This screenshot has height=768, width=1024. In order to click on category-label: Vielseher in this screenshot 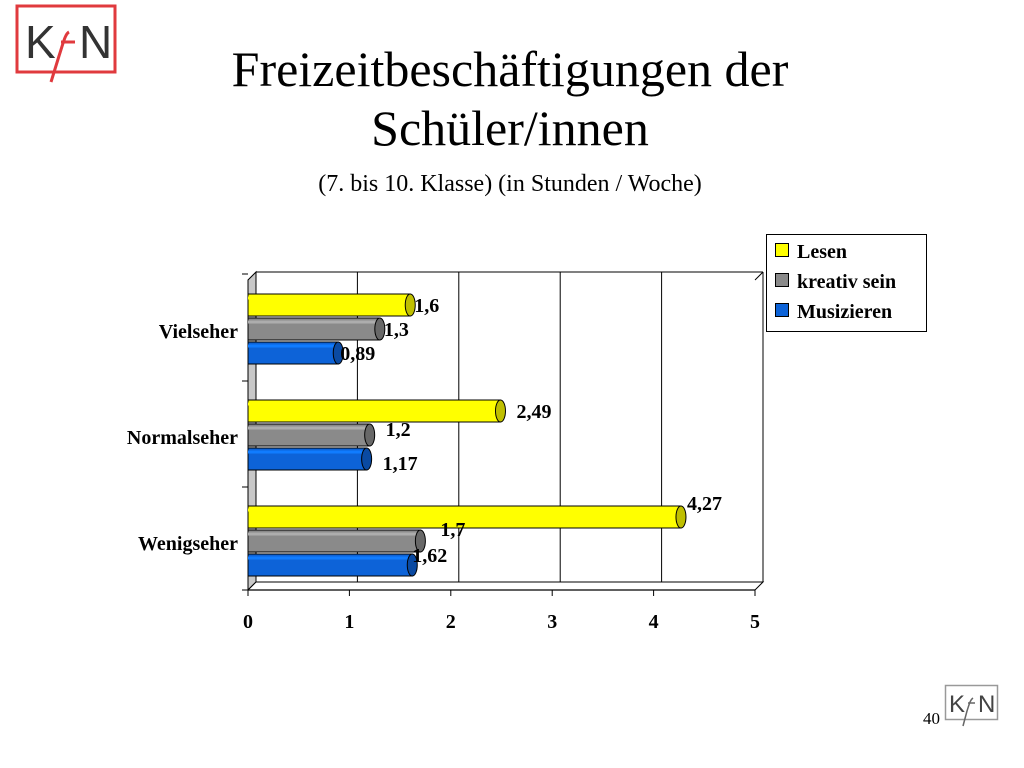, I will do `click(198, 332)`.